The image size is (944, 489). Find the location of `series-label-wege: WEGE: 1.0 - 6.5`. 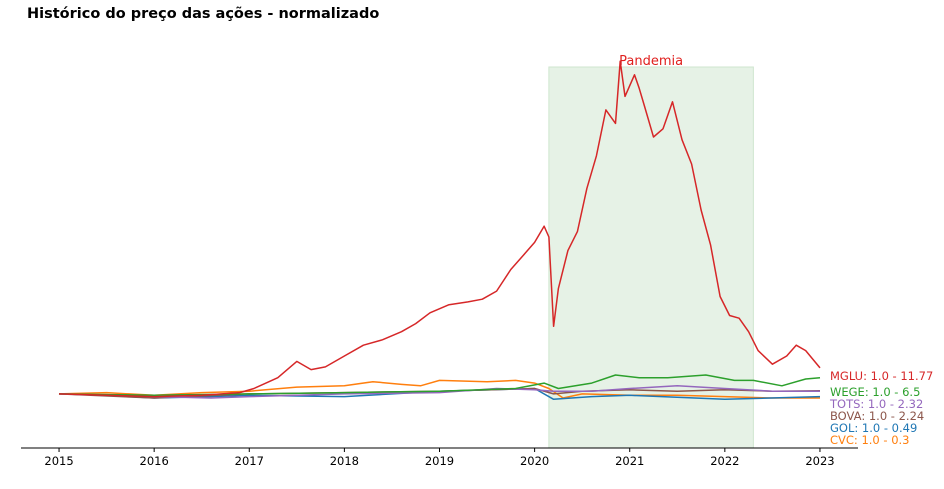

series-label-wege: WEGE: 1.0 - 6.5 is located at coordinates (875, 392).